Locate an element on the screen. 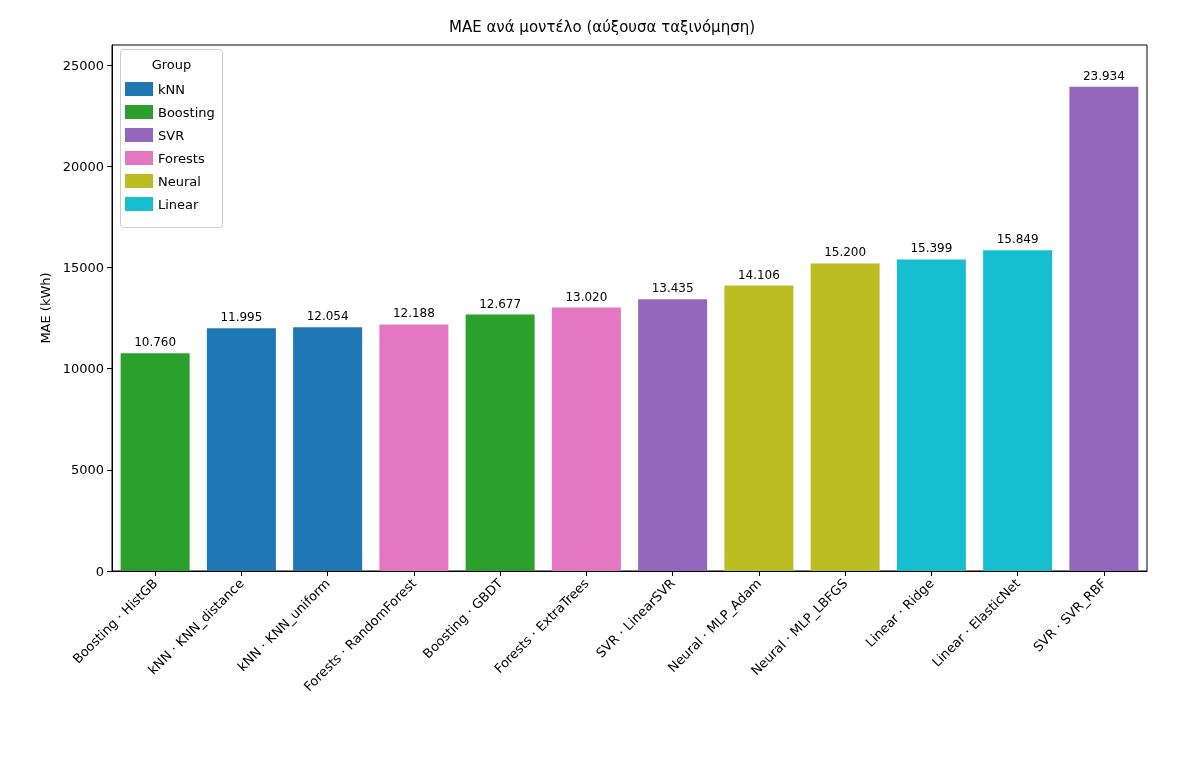 The width and height of the screenshot is (1204, 762). data-label: 12.188 is located at coordinates (413, 313).